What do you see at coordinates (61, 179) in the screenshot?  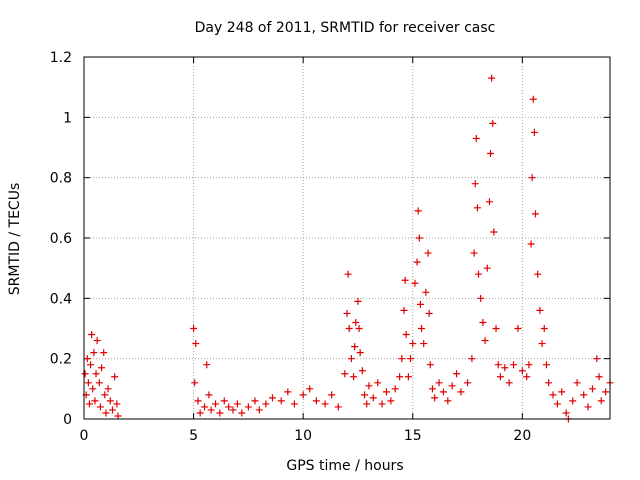 I see `y-tick-label: 0.8` at bounding box center [61, 179].